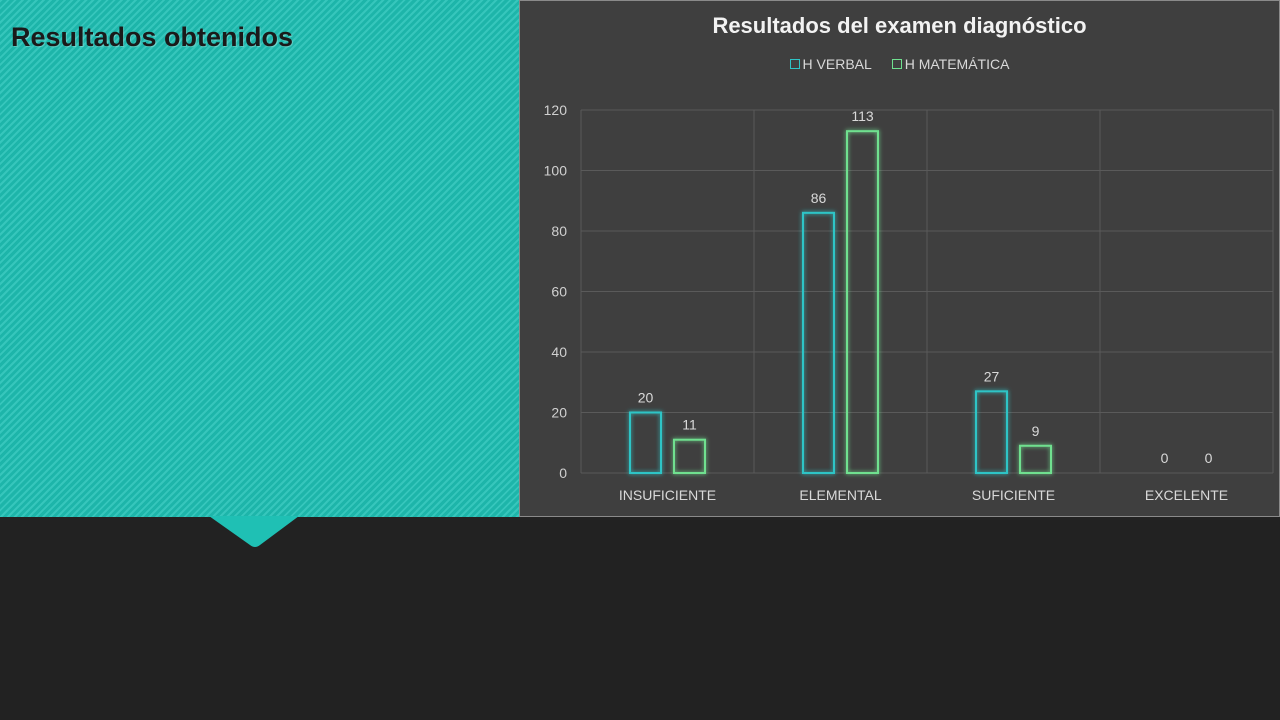 Image resolution: width=1280 pixels, height=720 pixels. What do you see at coordinates (992, 376) in the screenshot?
I see `data-label: 27` at bounding box center [992, 376].